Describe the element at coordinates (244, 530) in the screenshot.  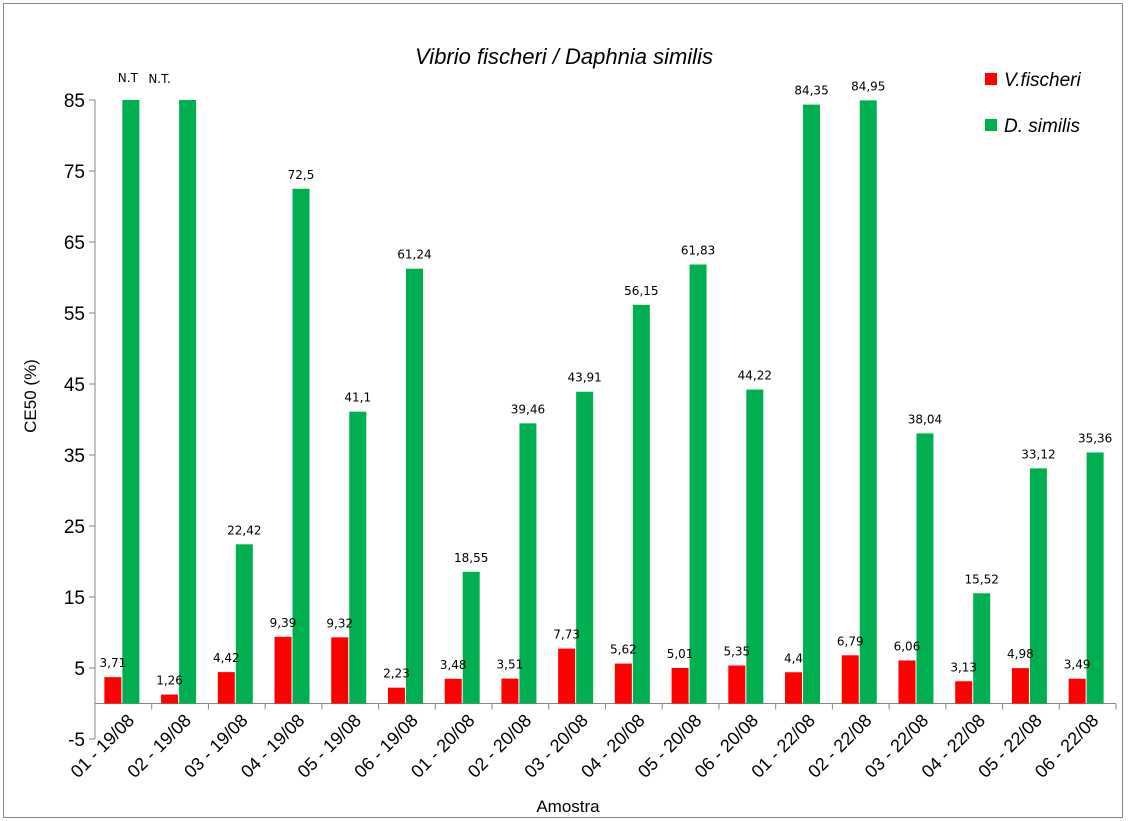
I see `data-label: 22,42` at that location.